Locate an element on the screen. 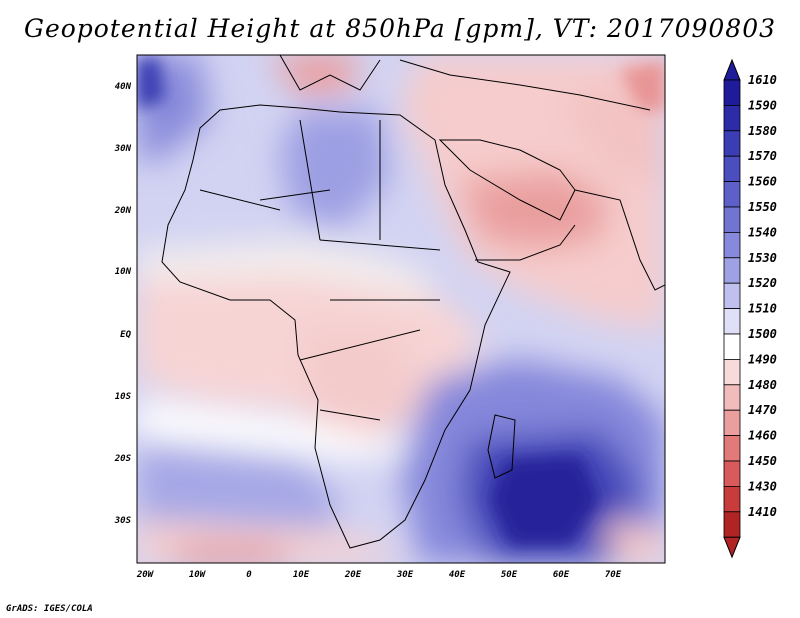  lat-axis: 40N 30N 20N 10N EQ 10S 20S 30S is located at coordinates (123, 304).